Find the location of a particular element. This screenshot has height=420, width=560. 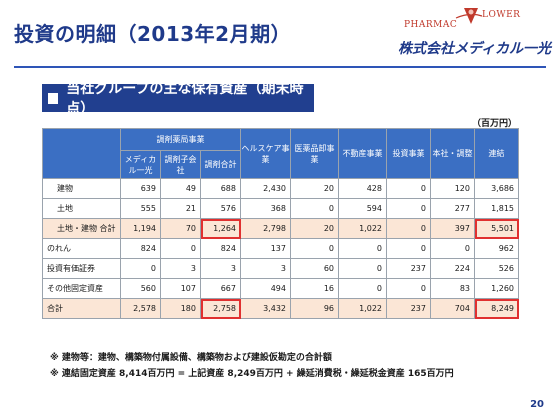

table-cell: 3,686 is located at coordinates (496, 188).